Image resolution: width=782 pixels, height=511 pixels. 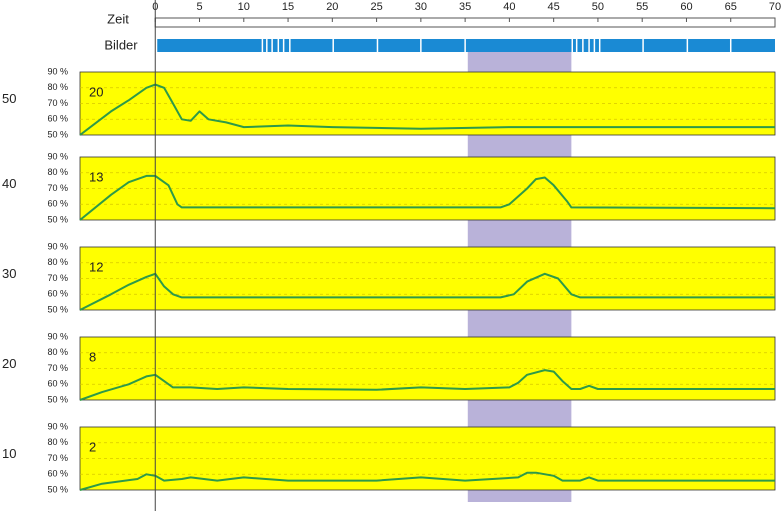 I want to click on x-tick-label: 70, so click(x=775, y=7).